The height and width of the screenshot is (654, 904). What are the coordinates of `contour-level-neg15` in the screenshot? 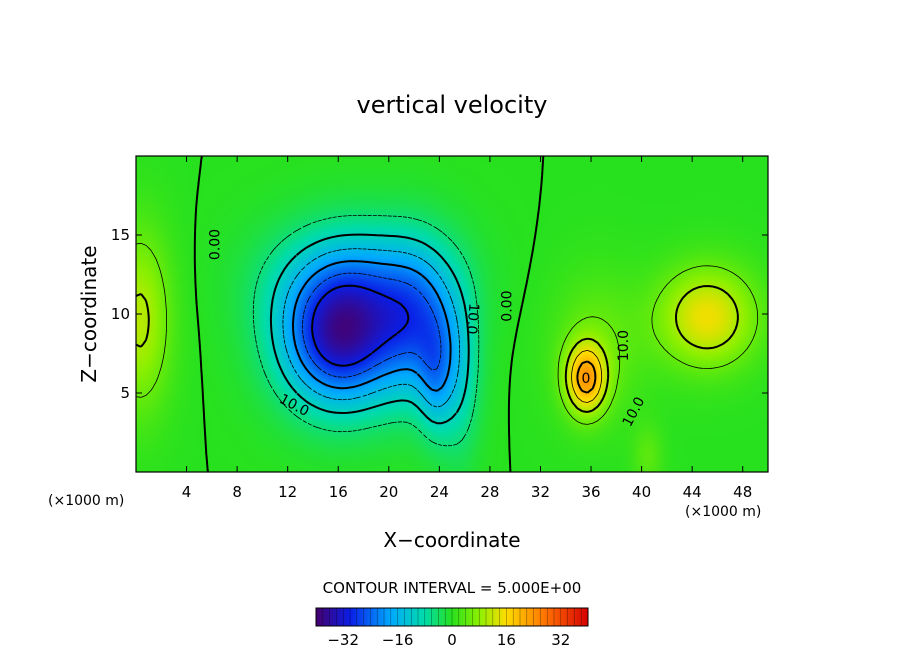 It's located at (371, 328).